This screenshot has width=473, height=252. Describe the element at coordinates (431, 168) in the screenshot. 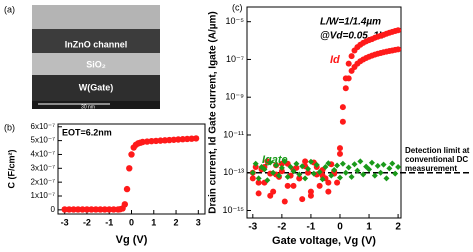

I see `detection-limit-label: measurement` at that location.